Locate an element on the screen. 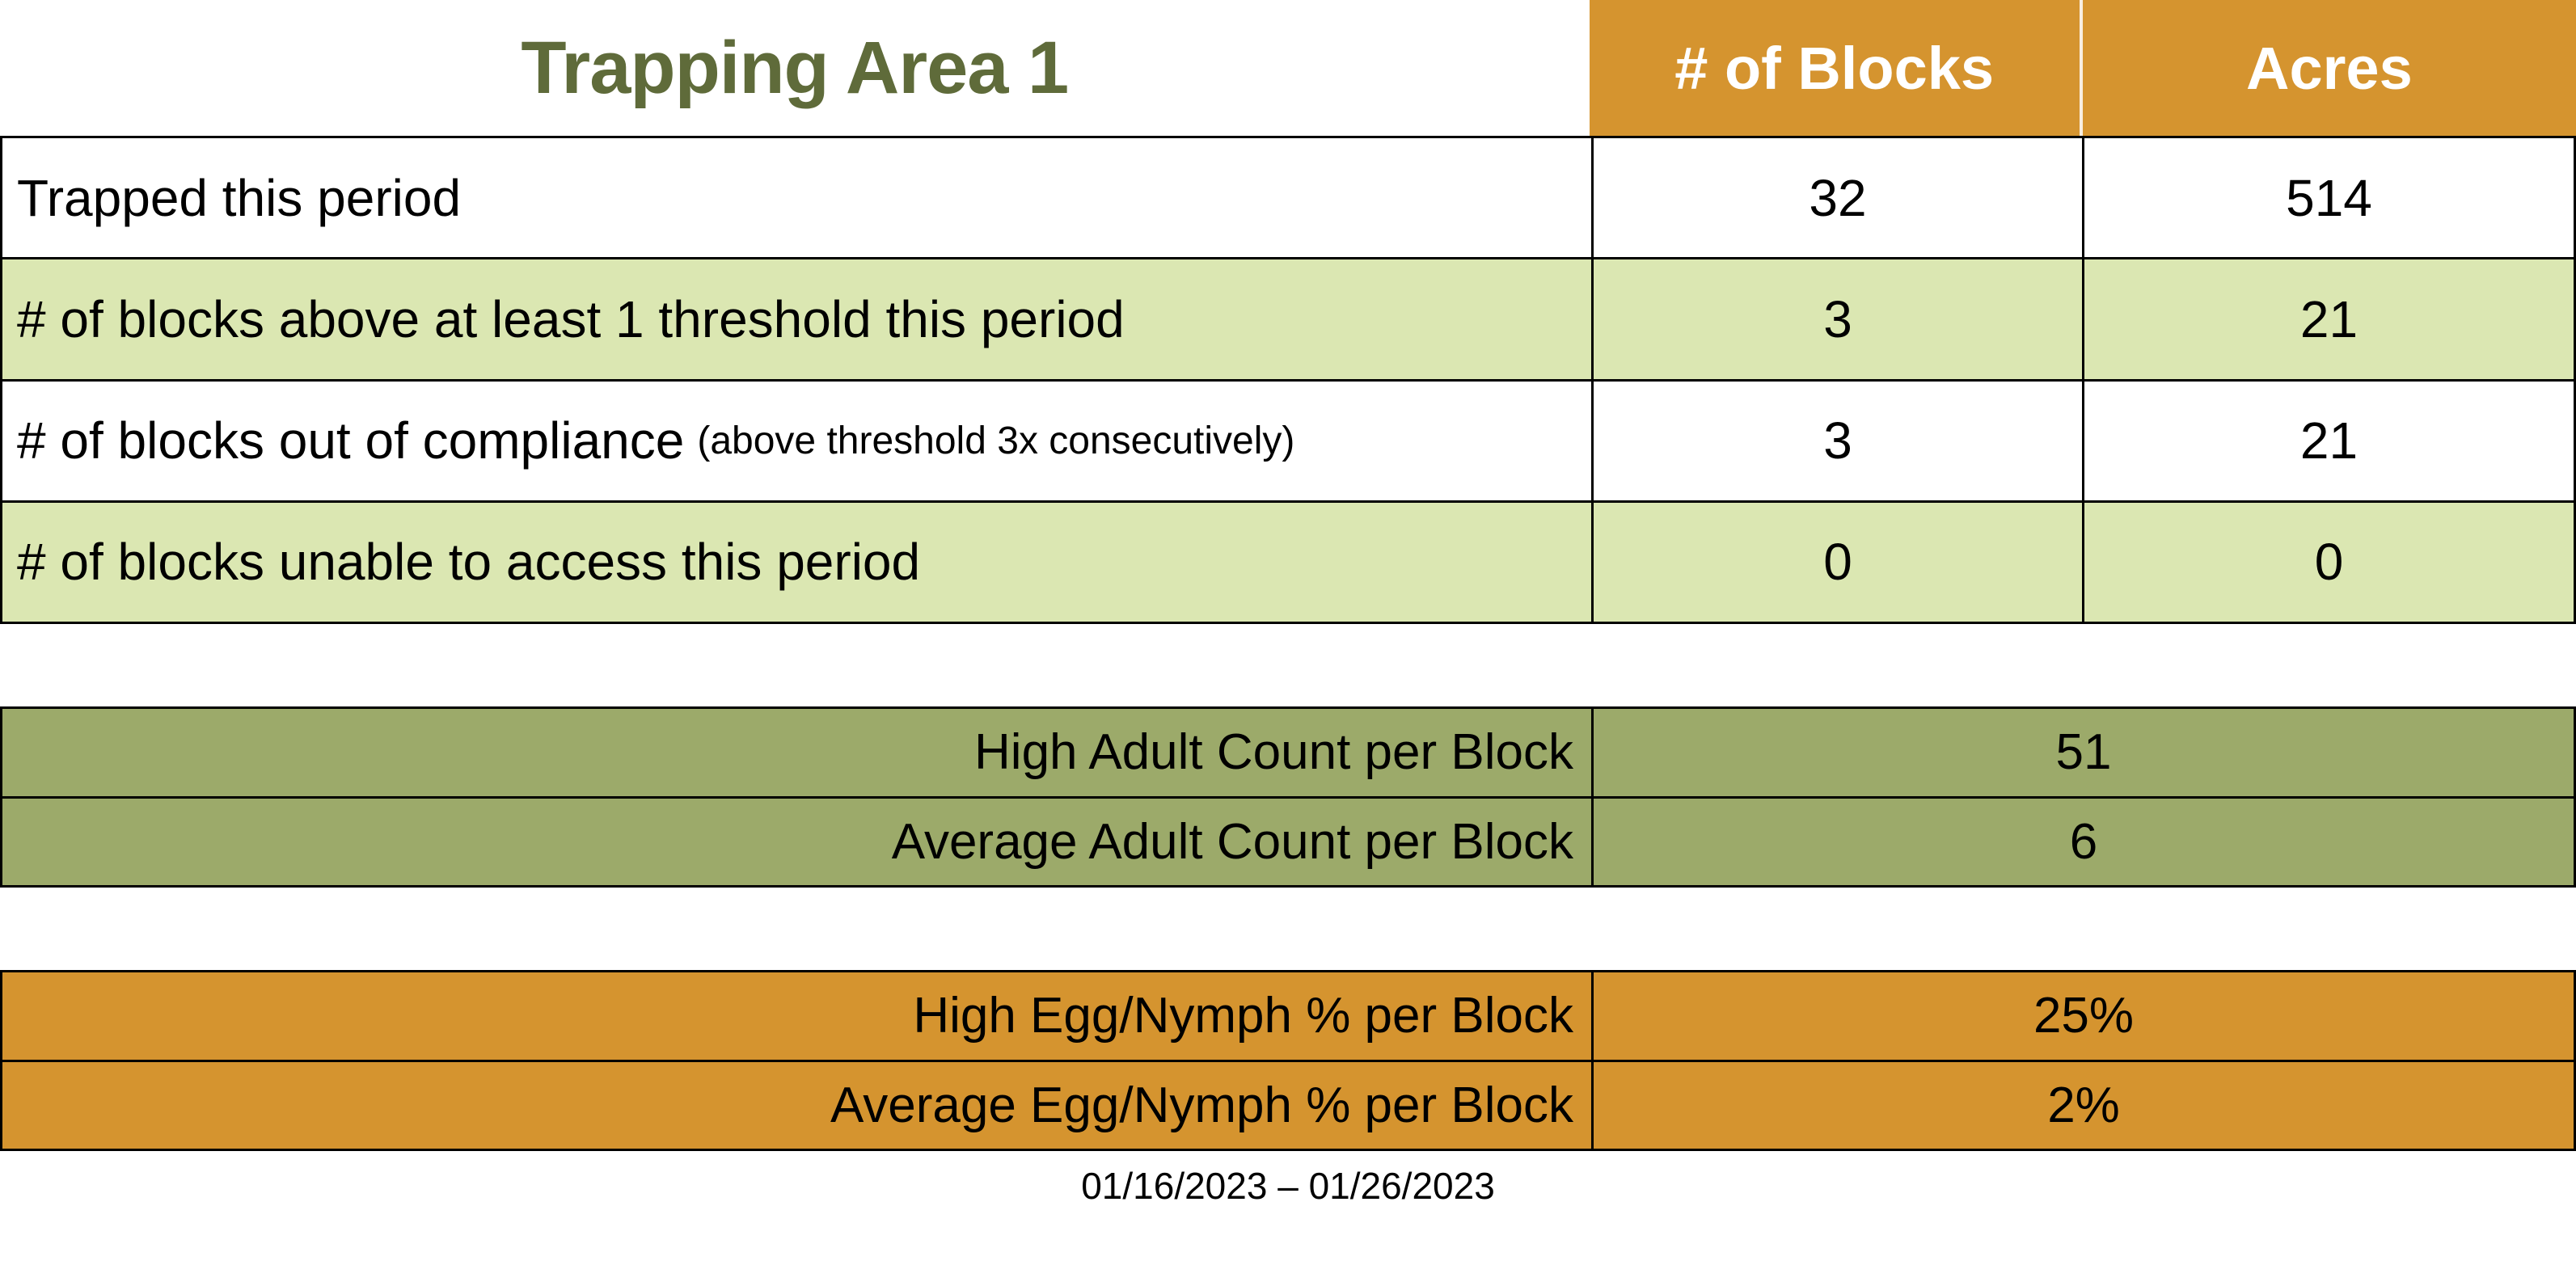 This screenshot has height=1282, width=2576. adult-average-value: 6 is located at coordinates (2083, 842).